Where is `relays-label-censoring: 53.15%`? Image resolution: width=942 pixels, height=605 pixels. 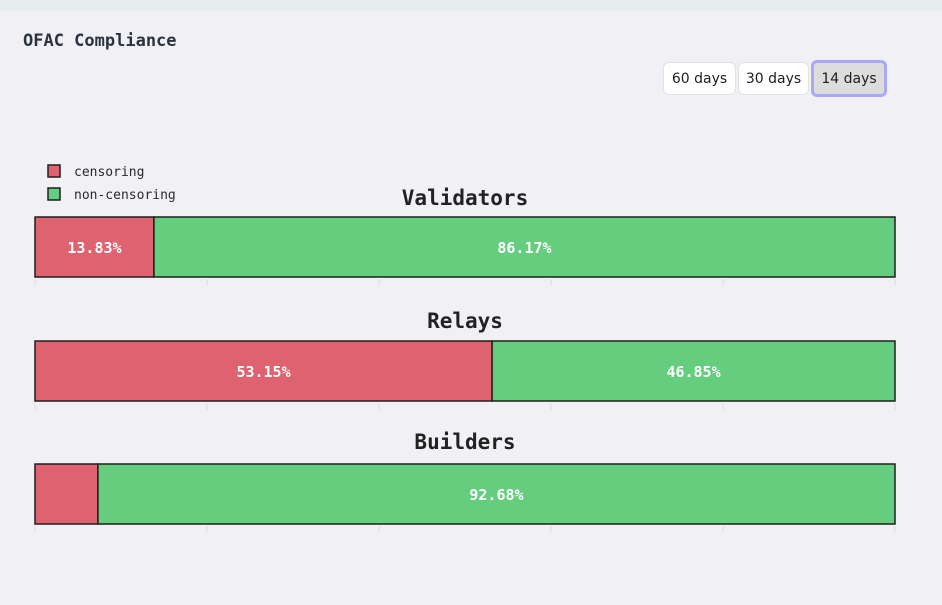 relays-label-censoring: 53.15% is located at coordinates (263, 372).